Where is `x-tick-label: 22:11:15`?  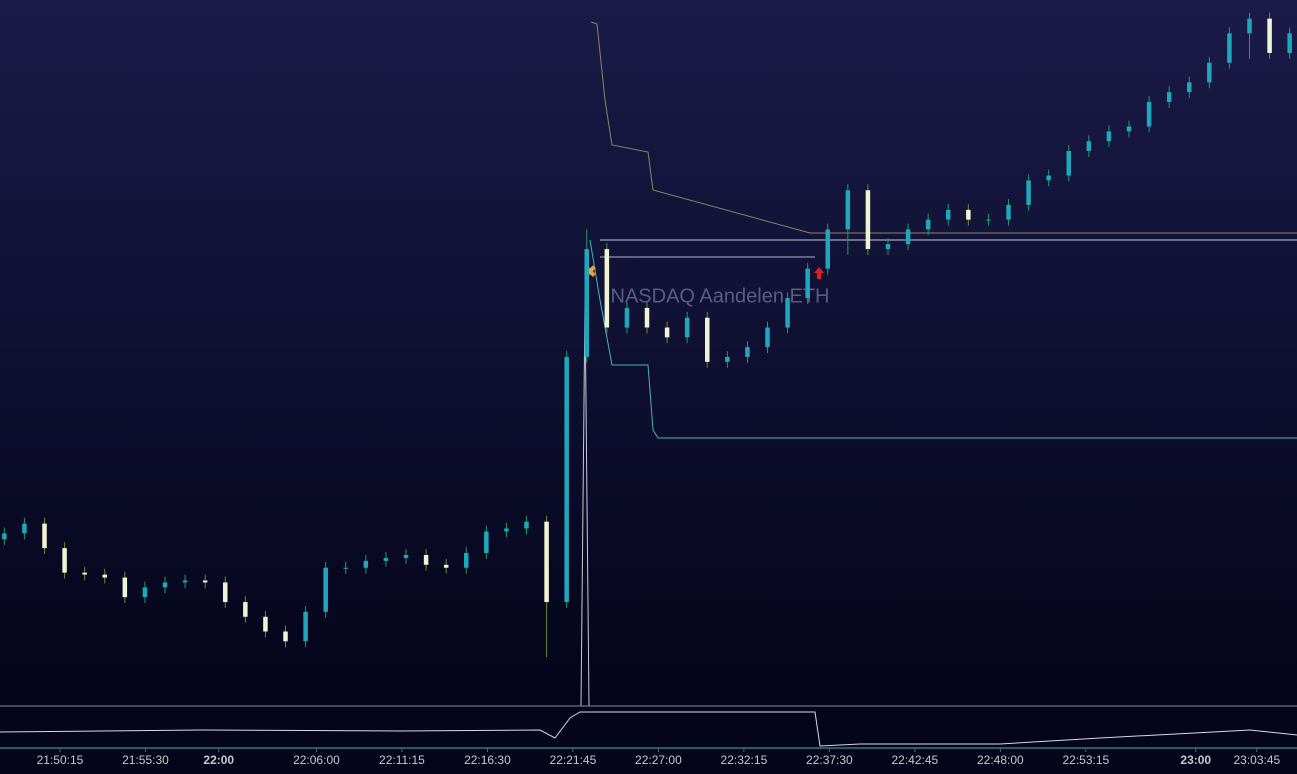 x-tick-label: 22:11:15 is located at coordinates (402, 760).